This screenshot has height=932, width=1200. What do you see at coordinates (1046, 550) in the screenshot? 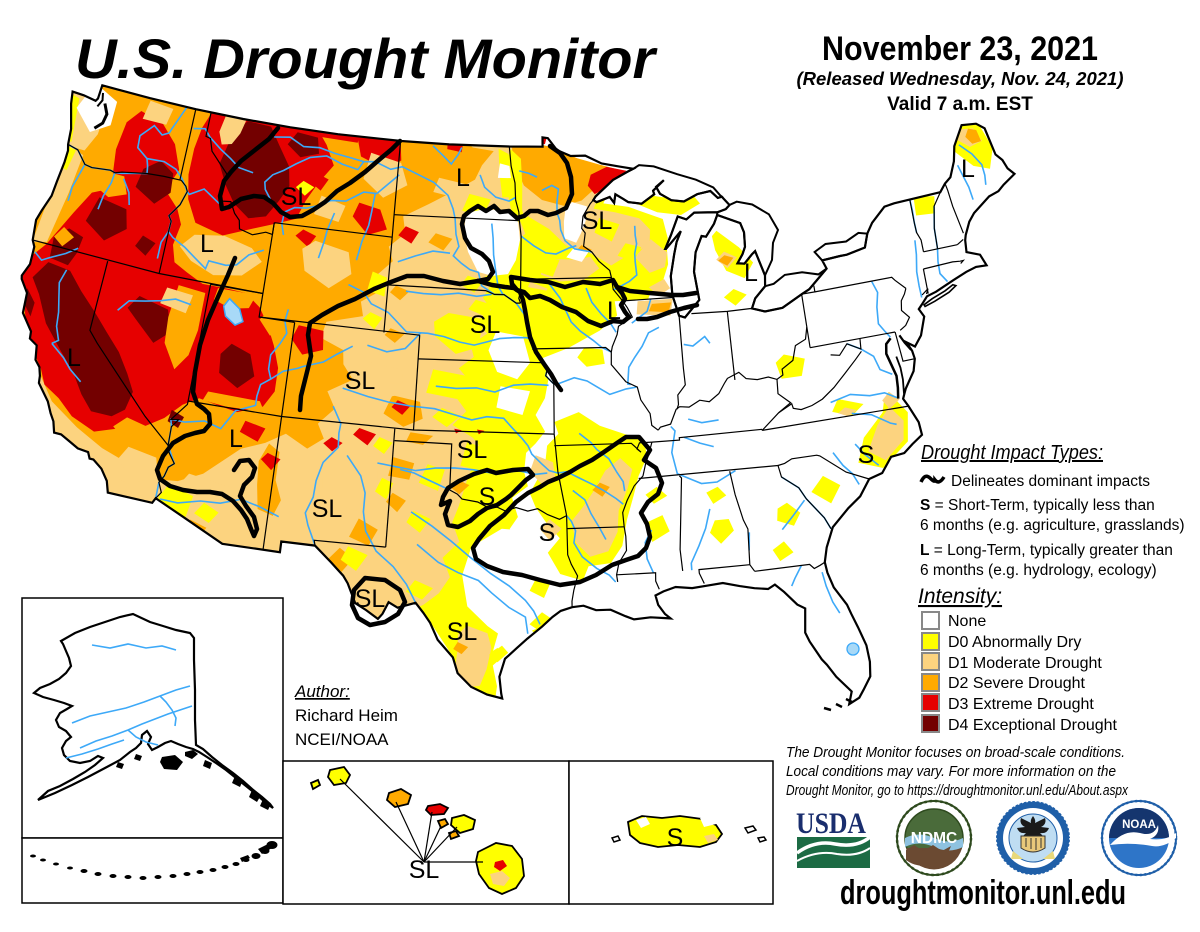
I see `svg-text:L = Long-Term, typically great: L = Long-Term, typically greater than` at bounding box center [1046, 550].